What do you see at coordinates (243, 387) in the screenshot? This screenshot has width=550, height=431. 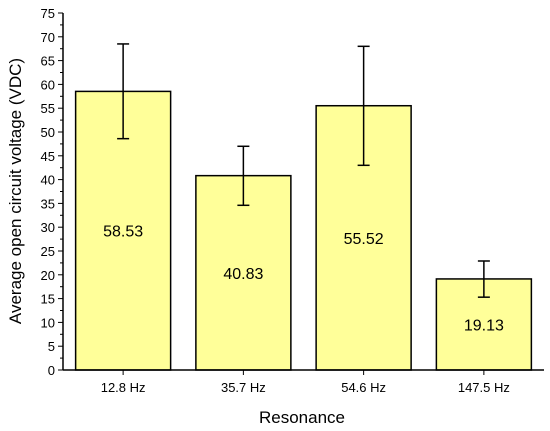 I see `x-tick-label-1: 35.7 Hz` at bounding box center [243, 387].